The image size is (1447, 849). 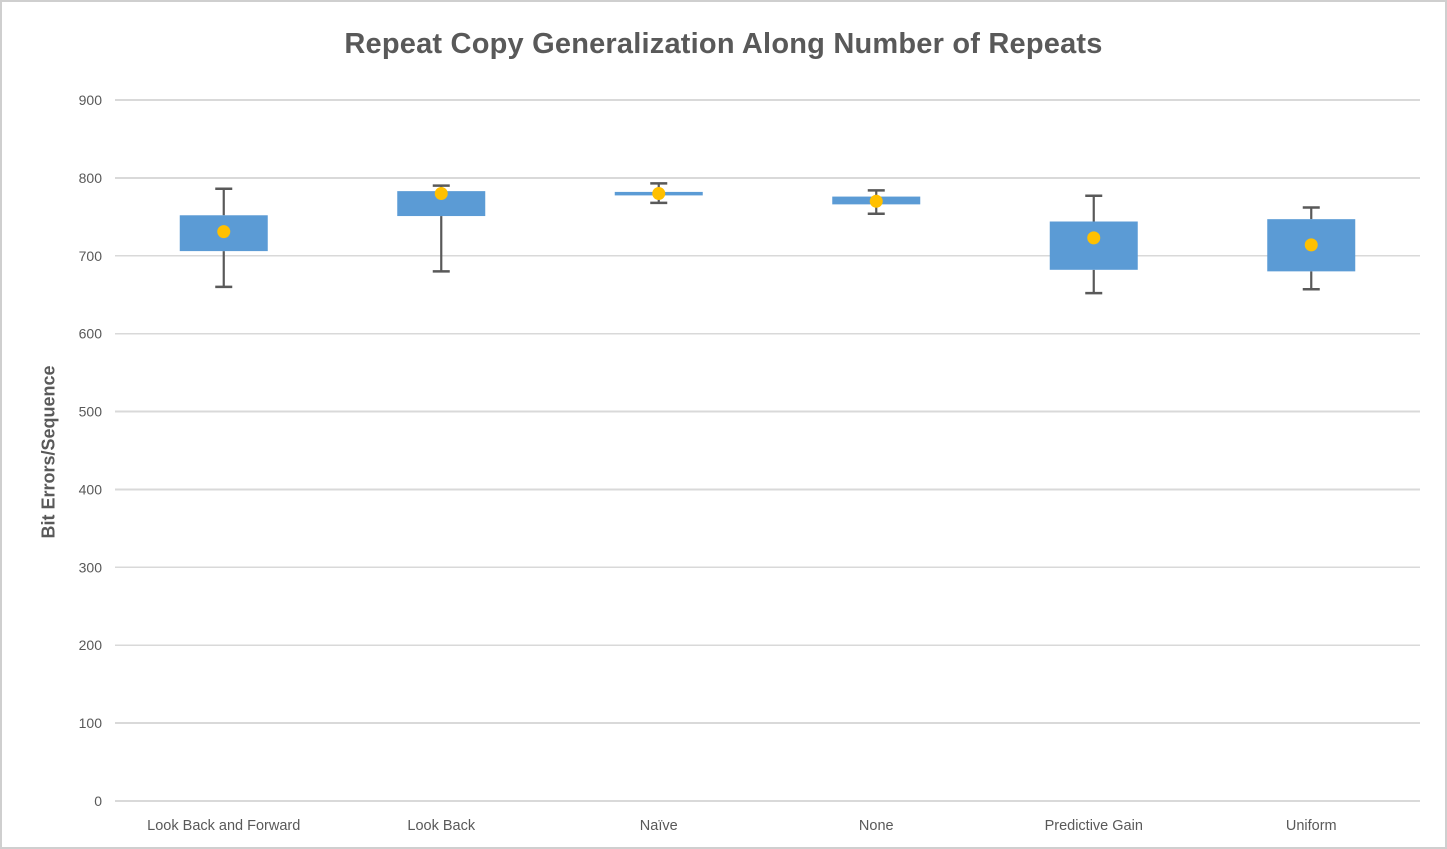 I want to click on y-tick-label: 400, so click(x=91, y=489).